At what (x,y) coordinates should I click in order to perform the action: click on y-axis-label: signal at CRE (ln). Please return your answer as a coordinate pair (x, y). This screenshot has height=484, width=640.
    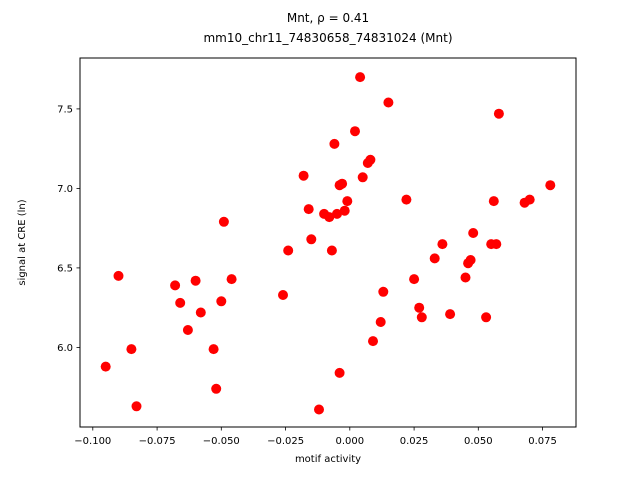
    Looking at the image, I should click on (22, 242).